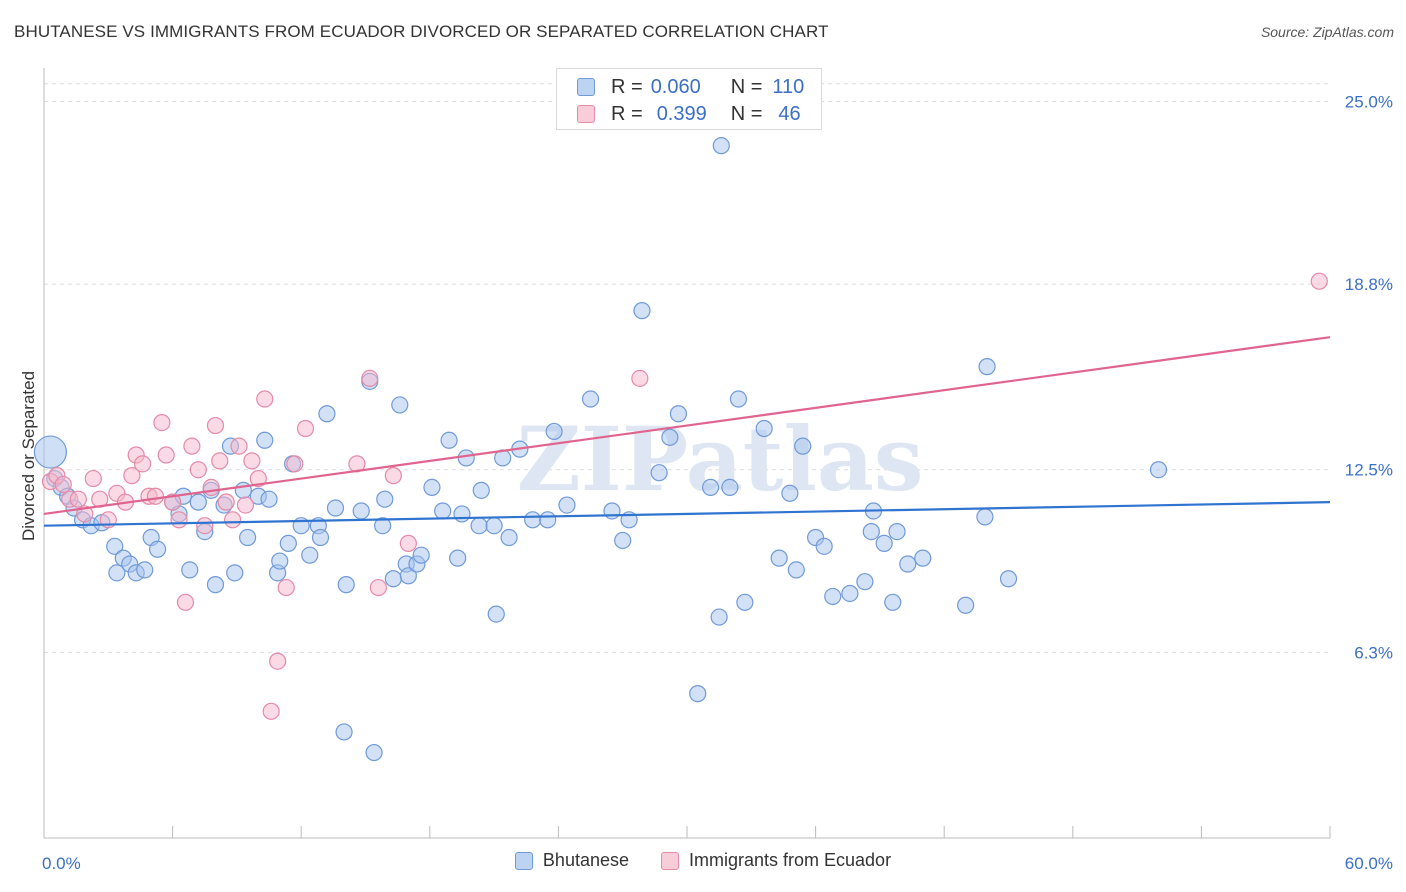 The image size is (1406, 892). What do you see at coordinates (586, 87) in the screenshot?
I see `stats-swatch-bhutanese` at bounding box center [586, 87].